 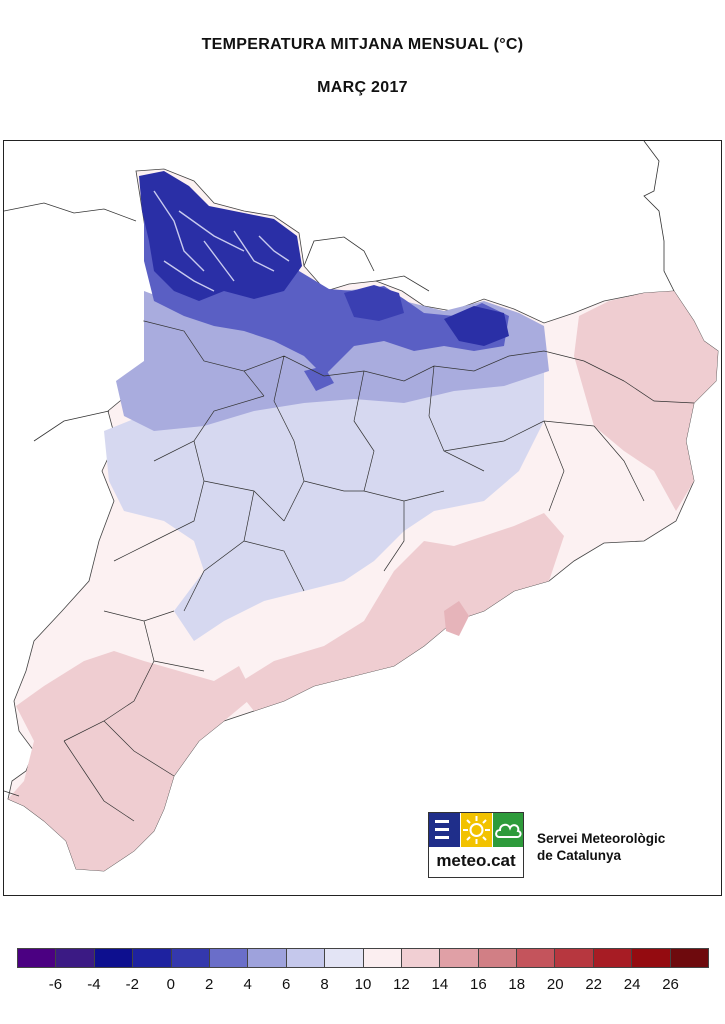 I want to click on region-pyrenees-high-east, so click(x=476, y=326).